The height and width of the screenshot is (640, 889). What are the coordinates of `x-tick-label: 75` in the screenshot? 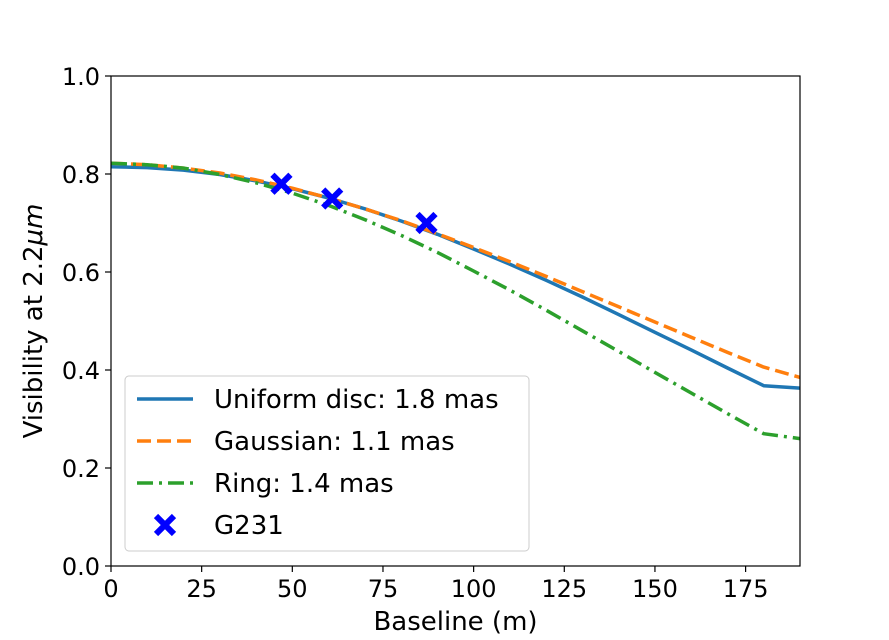 It's located at (383, 589).